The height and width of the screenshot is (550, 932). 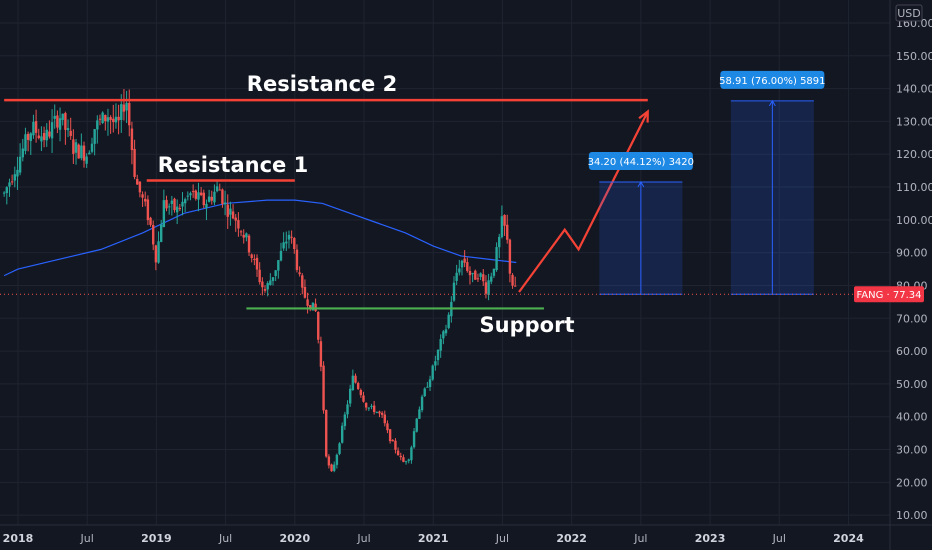 What do you see at coordinates (914, 187) in the screenshot?
I see `y-tick-label: 110.00` at bounding box center [914, 187].